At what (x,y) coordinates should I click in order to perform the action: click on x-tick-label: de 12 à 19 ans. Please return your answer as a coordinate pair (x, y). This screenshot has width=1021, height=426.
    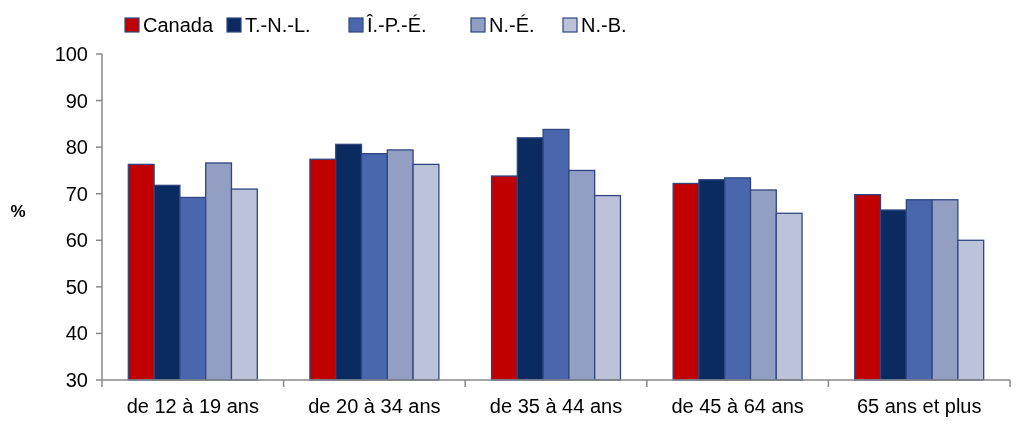
    Looking at the image, I should click on (192, 406).